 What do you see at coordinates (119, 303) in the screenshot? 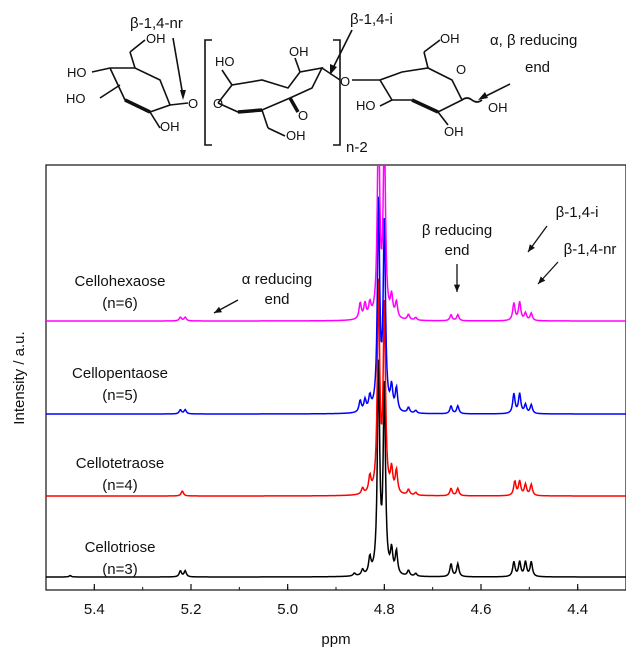
I see `series-label-cellohexaose: (n=6)` at bounding box center [119, 303].